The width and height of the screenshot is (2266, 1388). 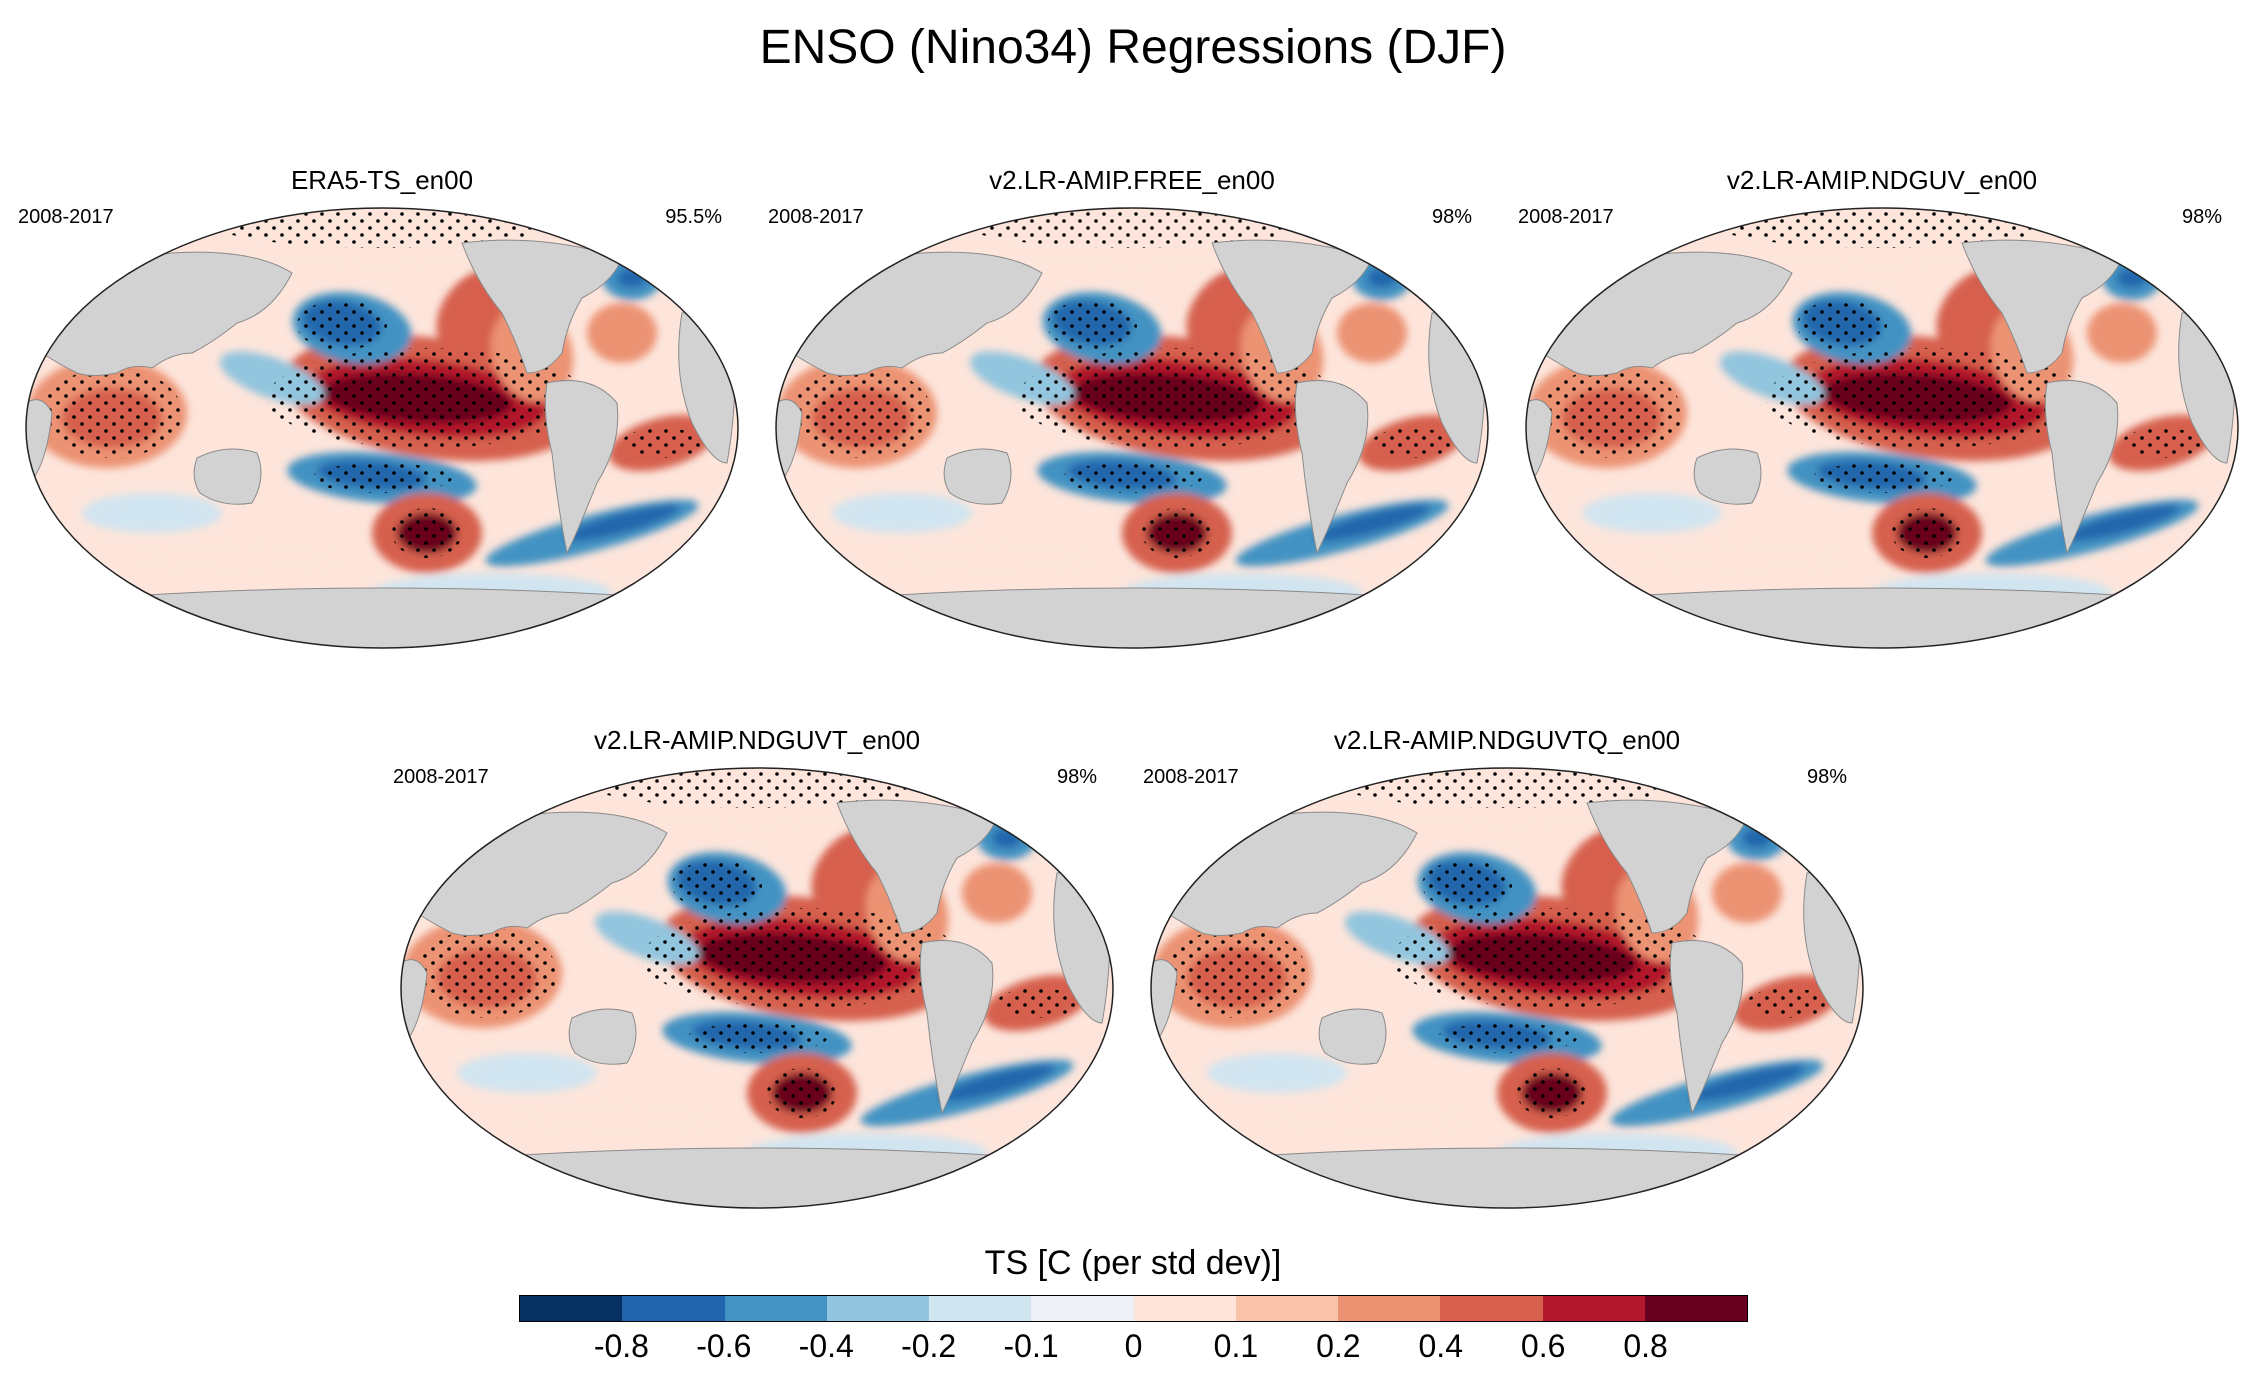 I want to click on panel-5-title: v2.LR-AMIP.NDGUVTQ_en00, so click(x=1507, y=740).